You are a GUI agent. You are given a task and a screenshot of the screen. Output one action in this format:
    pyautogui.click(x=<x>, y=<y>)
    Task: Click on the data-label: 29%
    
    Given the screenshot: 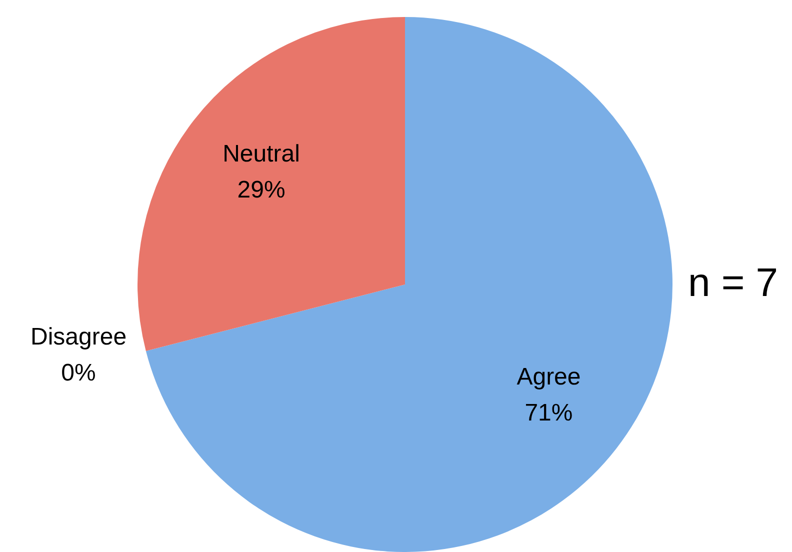 What is the action you would take?
    pyautogui.click(x=261, y=190)
    